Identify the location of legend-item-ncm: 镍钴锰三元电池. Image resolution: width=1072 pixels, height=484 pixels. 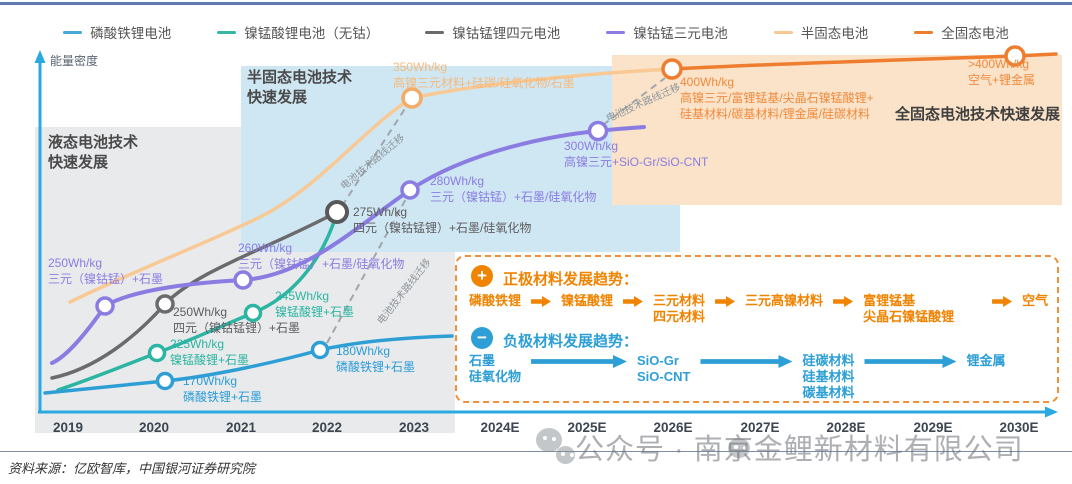
(667, 32).